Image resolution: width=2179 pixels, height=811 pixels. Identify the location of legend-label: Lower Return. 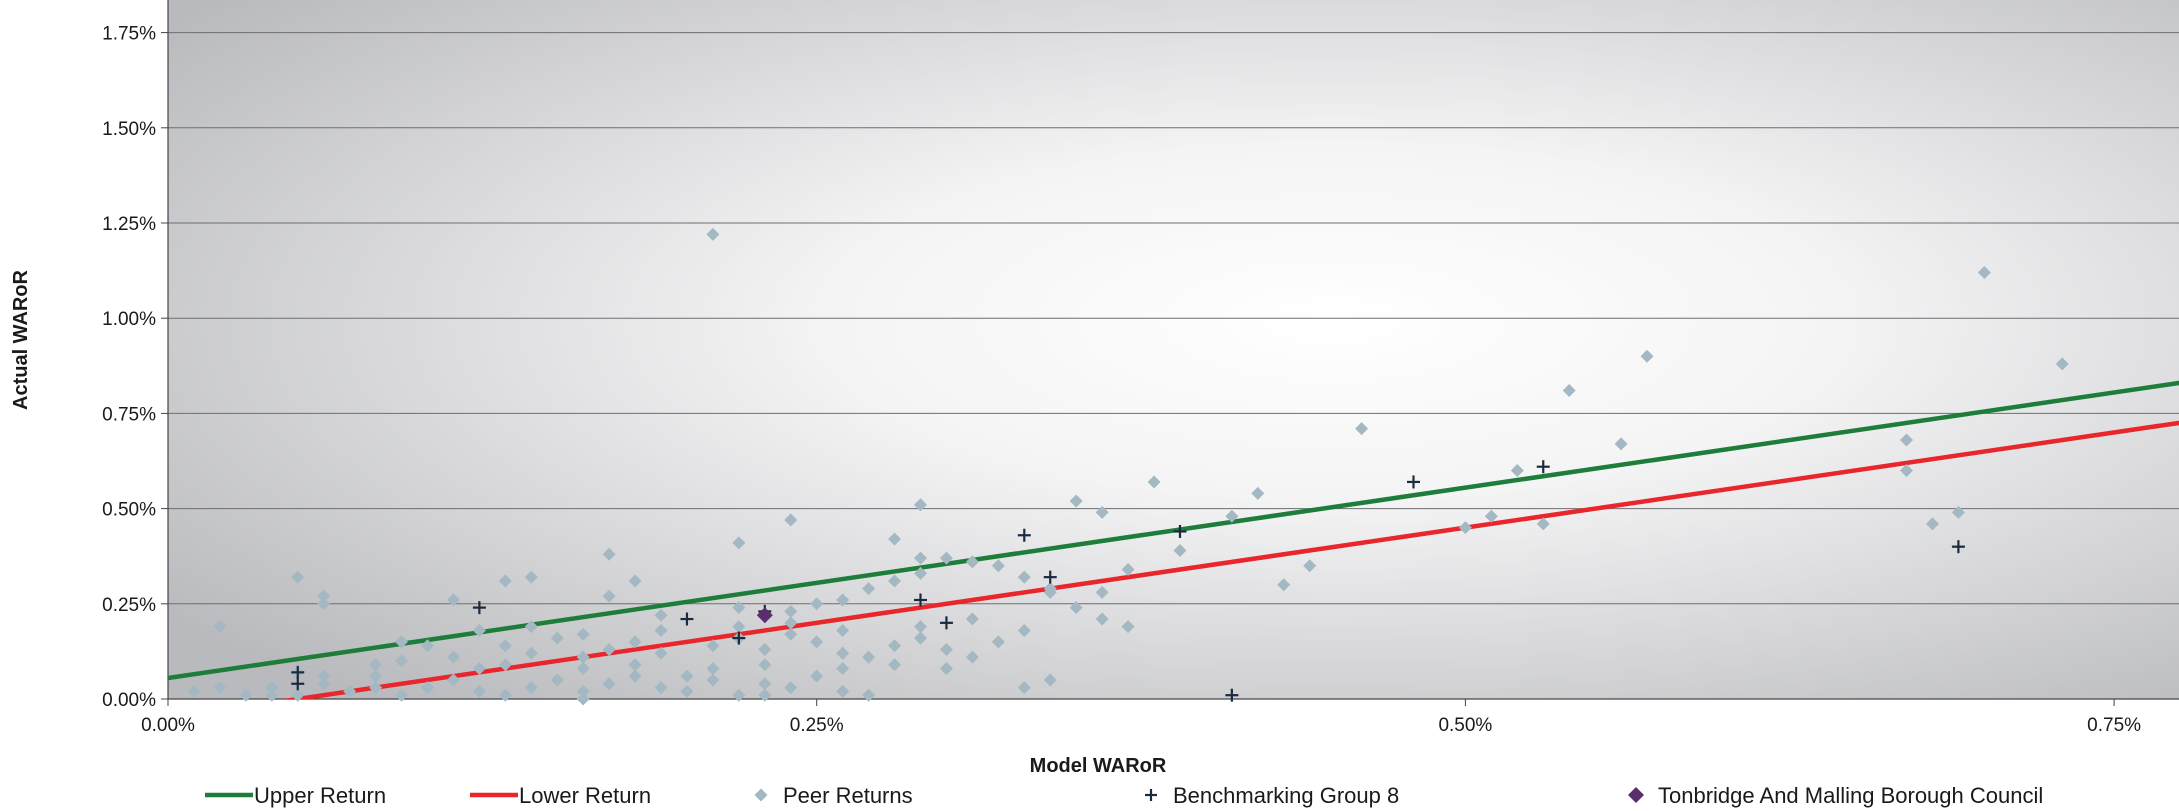
(585, 795).